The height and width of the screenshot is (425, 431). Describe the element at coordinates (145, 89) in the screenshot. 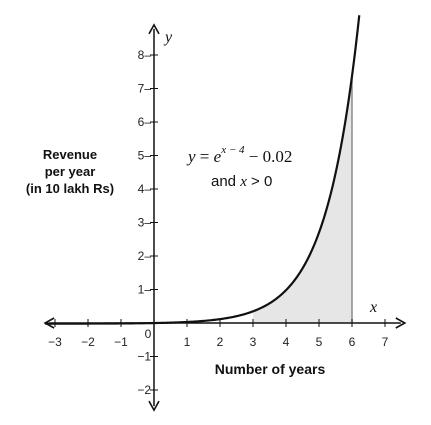

I see `y-tick-label: 7–` at that location.